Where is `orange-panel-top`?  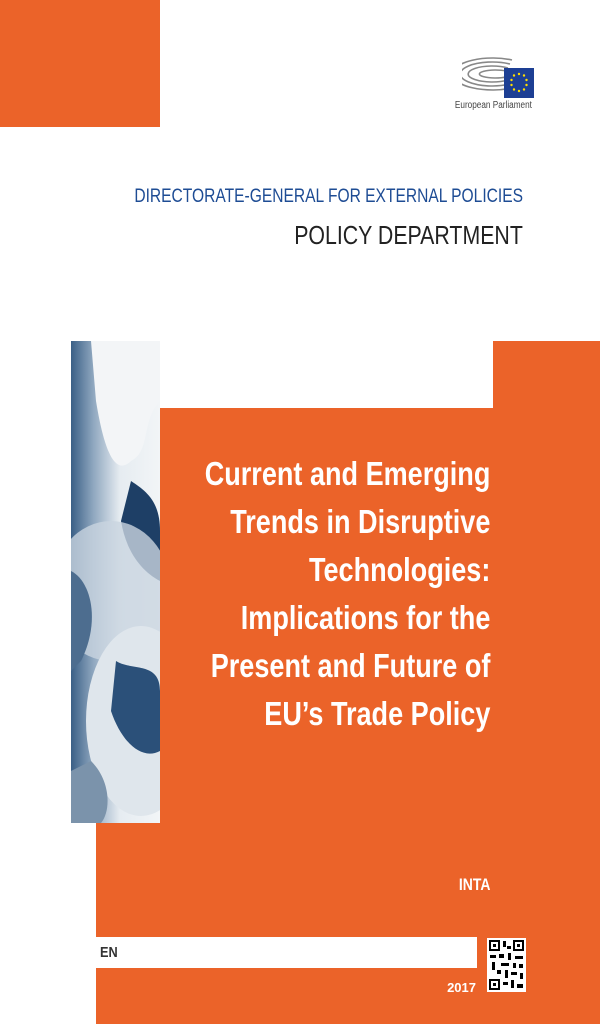 orange-panel-top is located at coordinates (546, 374).